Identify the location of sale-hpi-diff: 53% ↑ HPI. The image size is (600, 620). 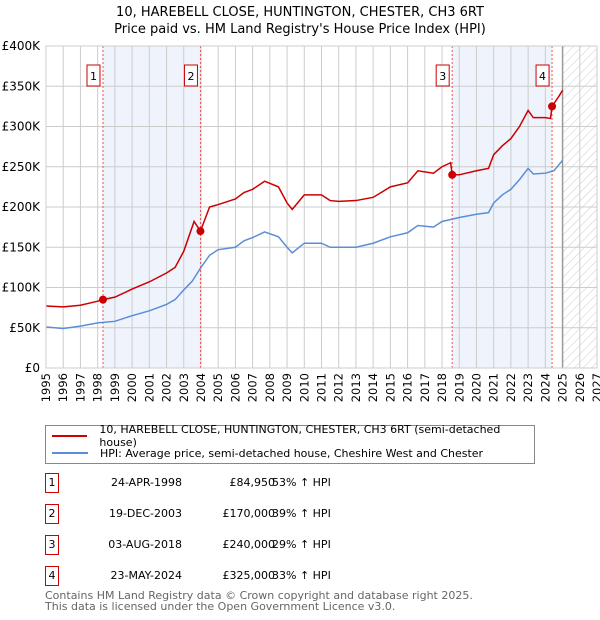
(301, 482).